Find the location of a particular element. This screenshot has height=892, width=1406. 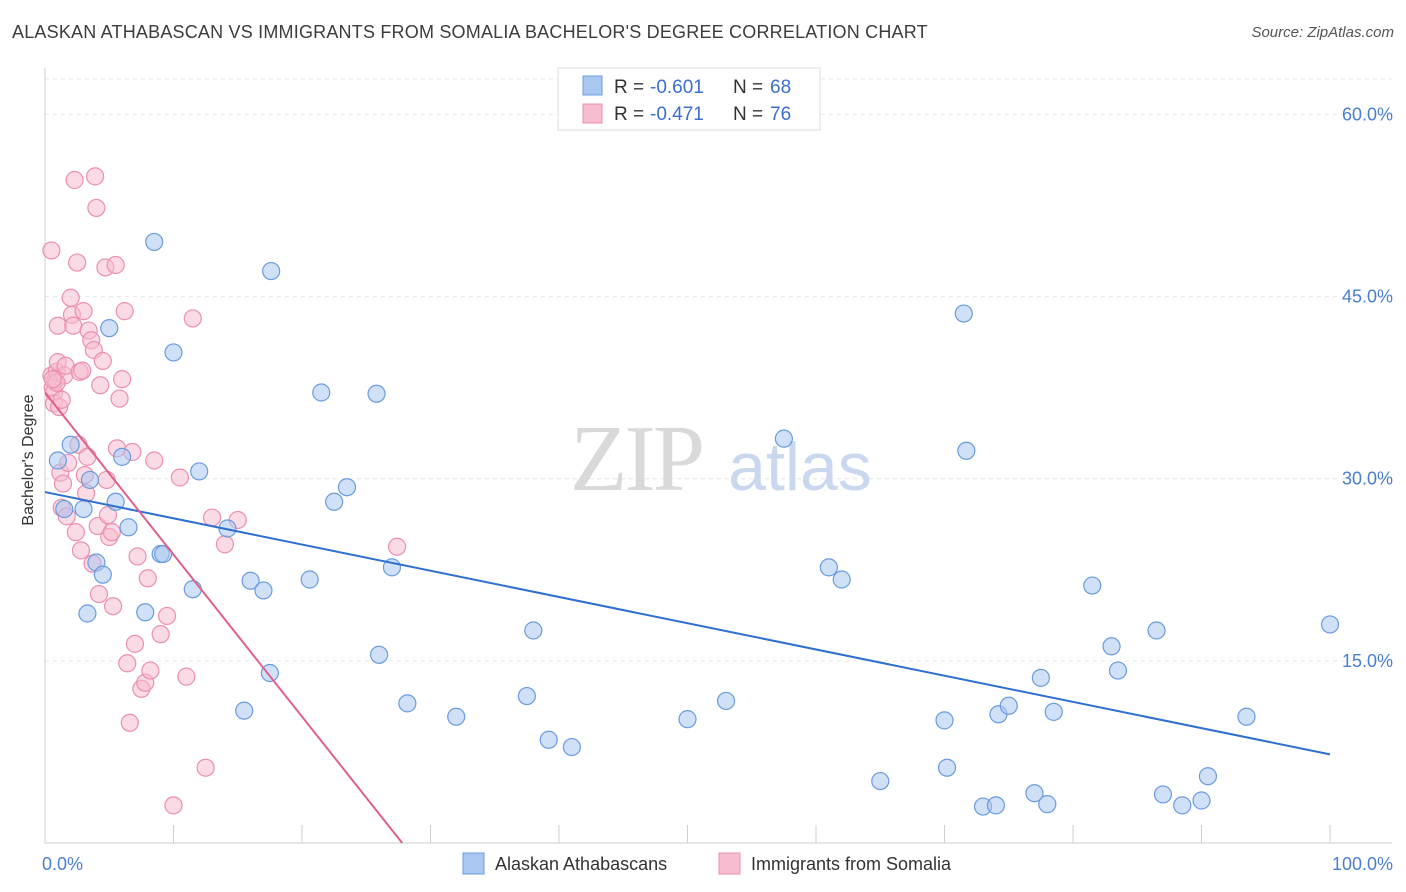

legend-swatch-somalia is located at coordinates (592, 113).